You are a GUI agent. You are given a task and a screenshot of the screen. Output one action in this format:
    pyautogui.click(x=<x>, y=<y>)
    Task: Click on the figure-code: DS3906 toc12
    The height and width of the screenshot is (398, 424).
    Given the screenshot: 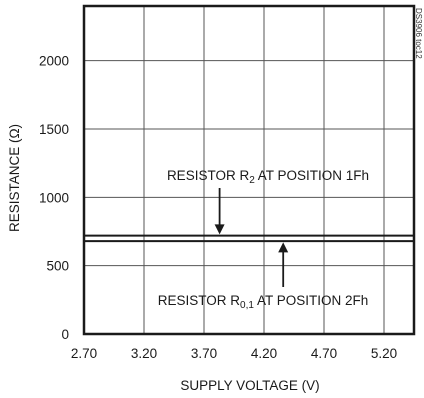 What is the action you would take?
    pyautogui.click(x=418, y=33)
    